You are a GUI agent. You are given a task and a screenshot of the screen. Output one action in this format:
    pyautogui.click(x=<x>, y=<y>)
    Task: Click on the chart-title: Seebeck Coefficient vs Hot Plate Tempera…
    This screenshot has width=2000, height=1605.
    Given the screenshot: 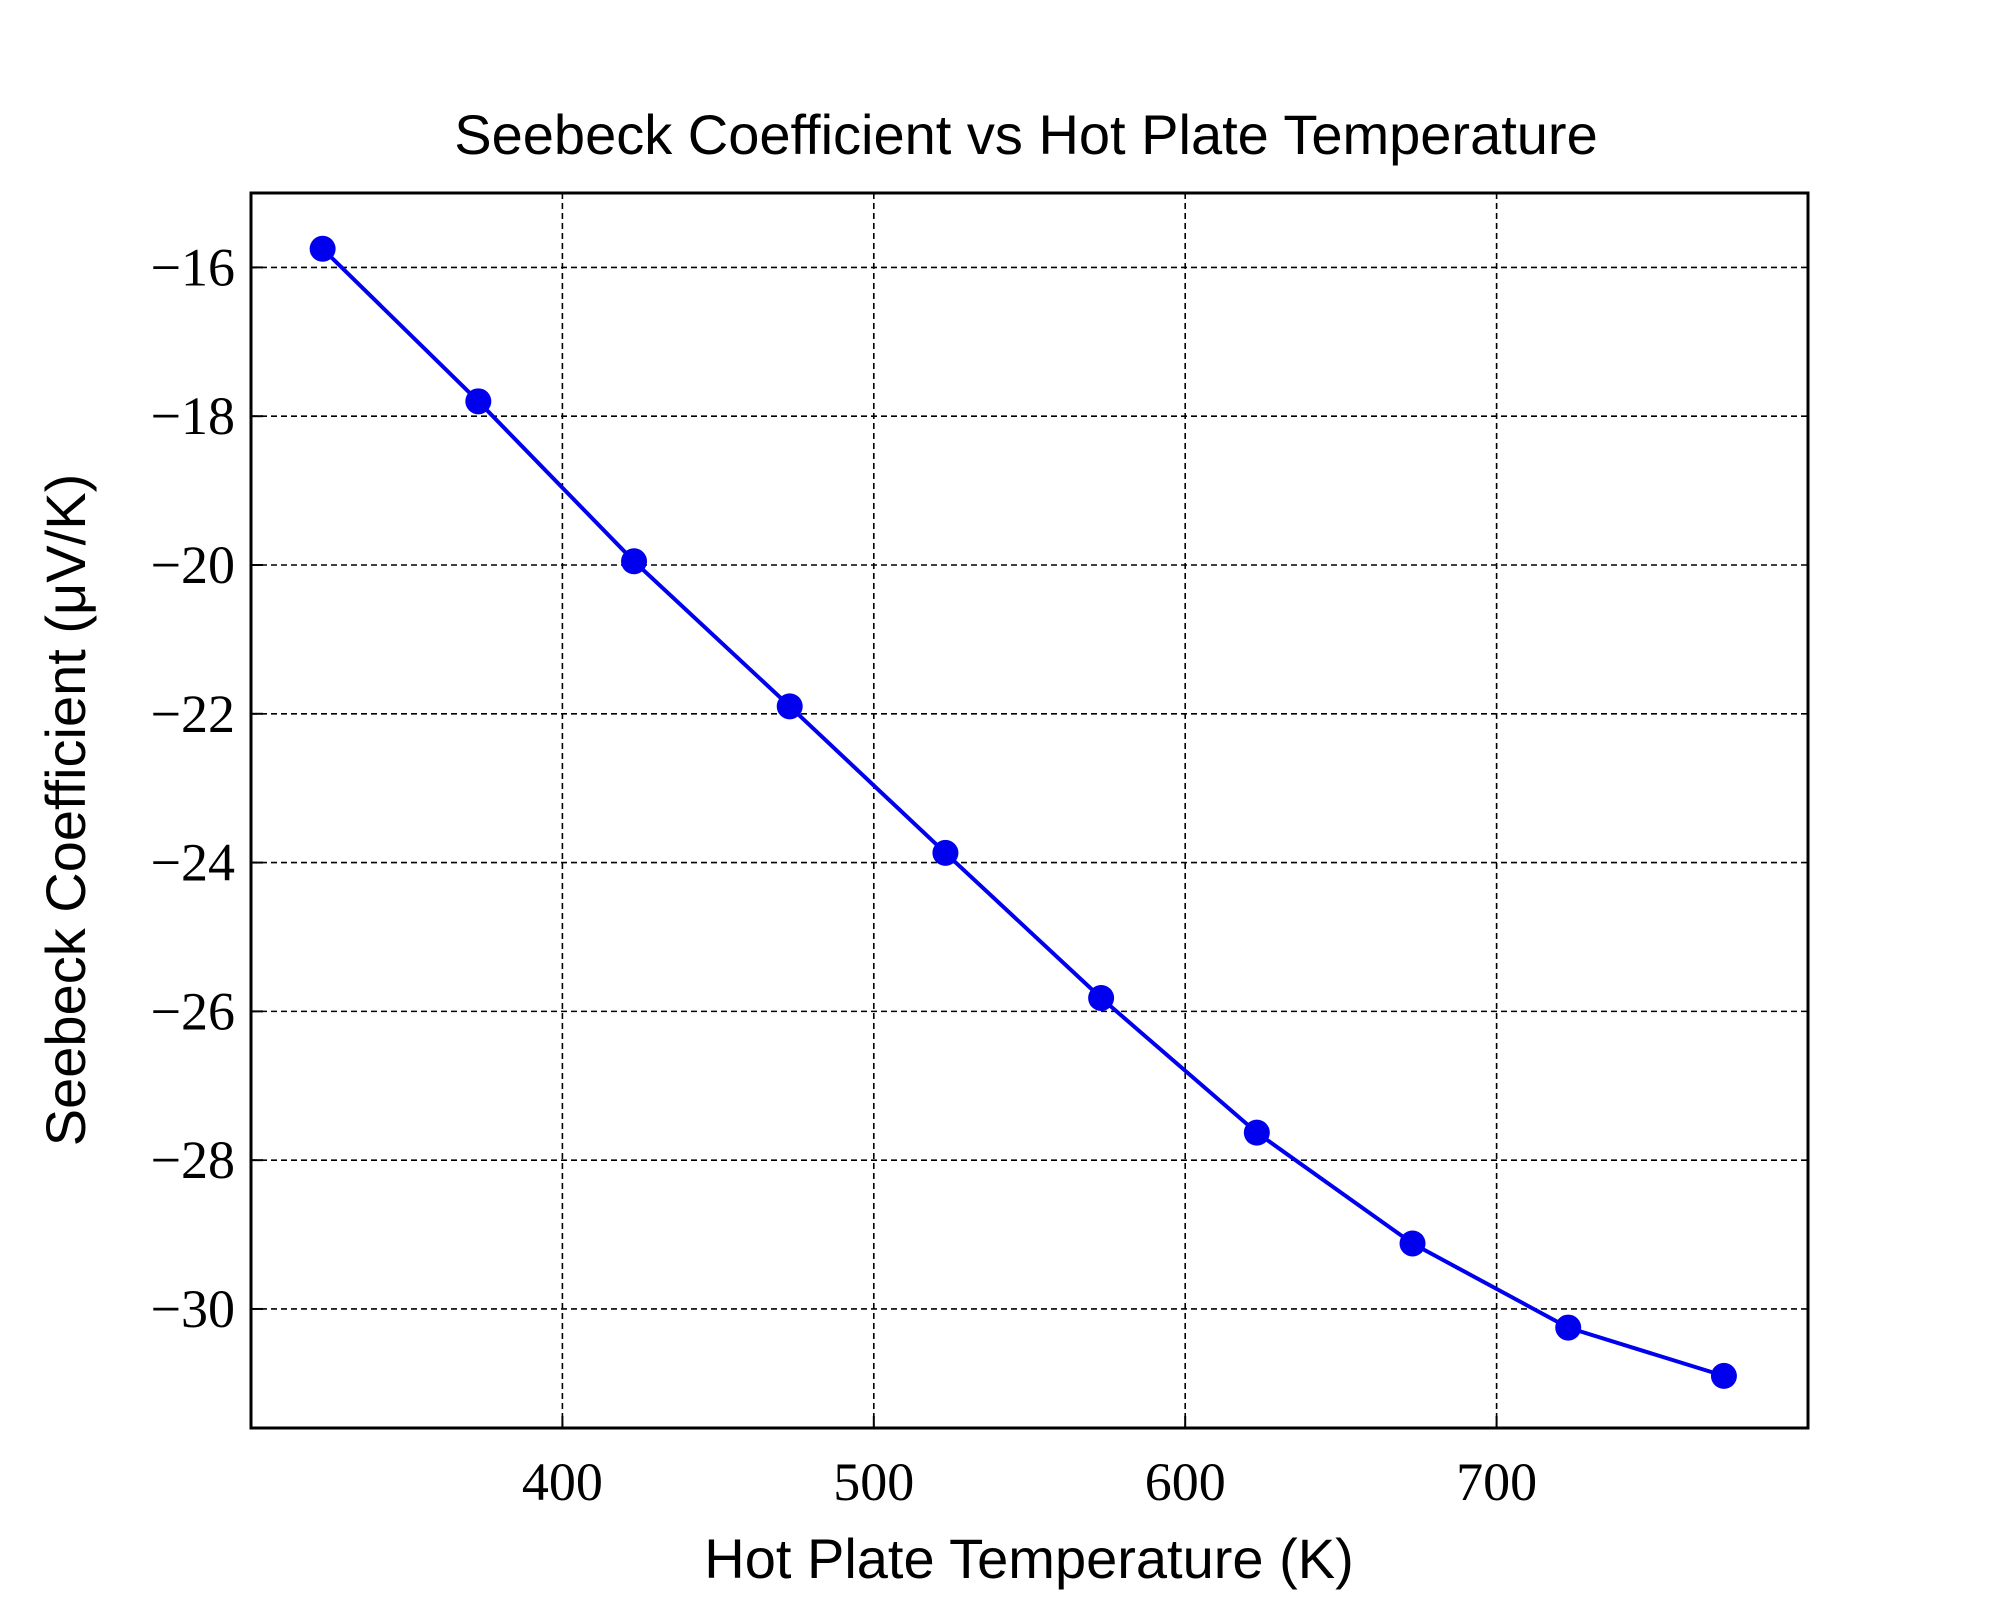 What is the action you would take?
    pyautogui.click(x=1025, y=134)
    